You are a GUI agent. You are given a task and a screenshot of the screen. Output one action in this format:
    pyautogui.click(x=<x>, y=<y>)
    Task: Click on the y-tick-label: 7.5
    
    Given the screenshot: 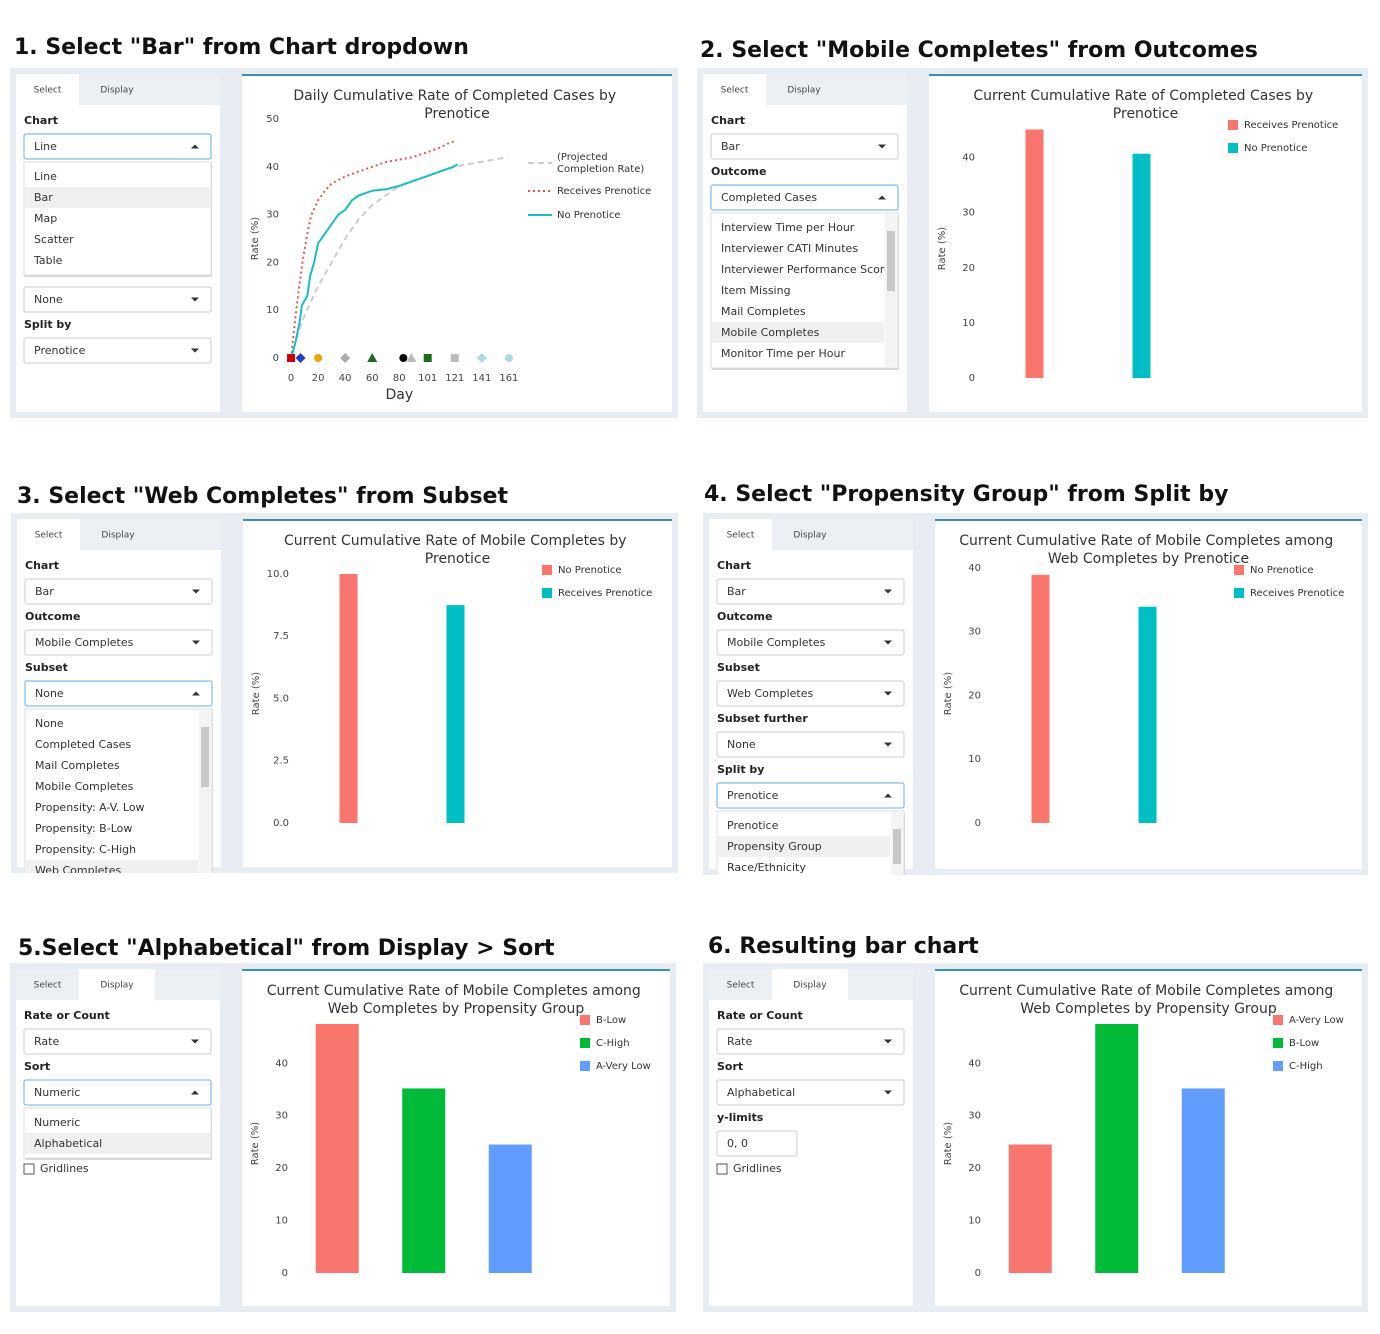 What is the action you would take?
    pyautogui.click(x=281, y=636)
    